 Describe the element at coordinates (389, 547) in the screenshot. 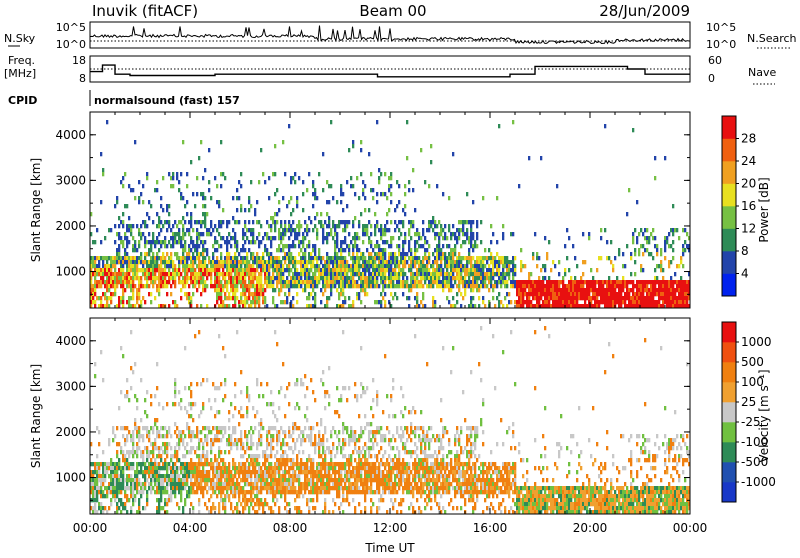

I see `x-axis-label: Time UT` at that location.